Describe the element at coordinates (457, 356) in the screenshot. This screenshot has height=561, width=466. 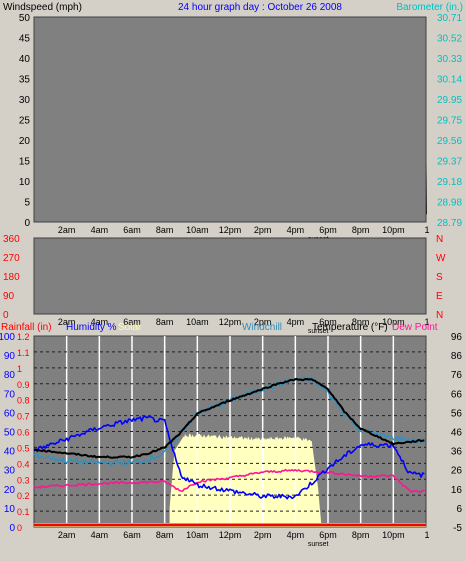
I see `temperature-tick-label: 86` at that location.